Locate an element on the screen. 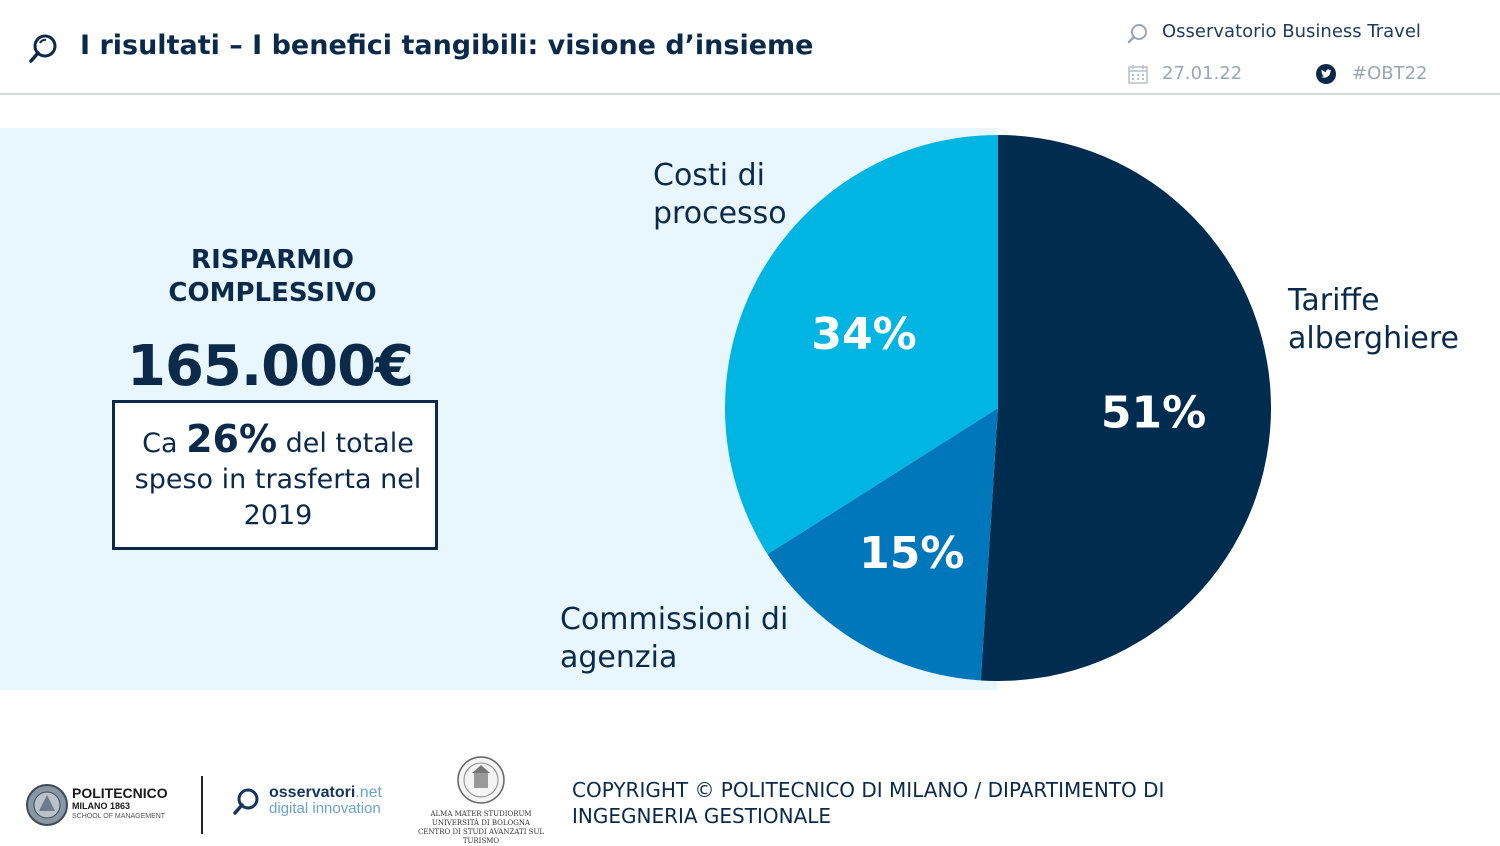  osservatori-logo-text: osservatori.net digital innovation is located at coordinates (325, 800).